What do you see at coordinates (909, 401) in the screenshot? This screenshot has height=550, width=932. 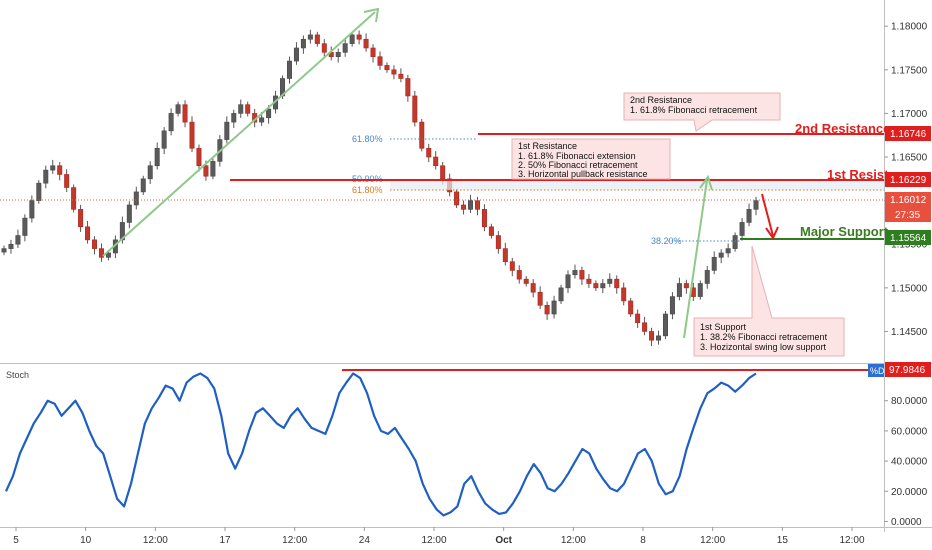 I see `stoch-tick-label: 80.0000` at bounding box center [909, 401].